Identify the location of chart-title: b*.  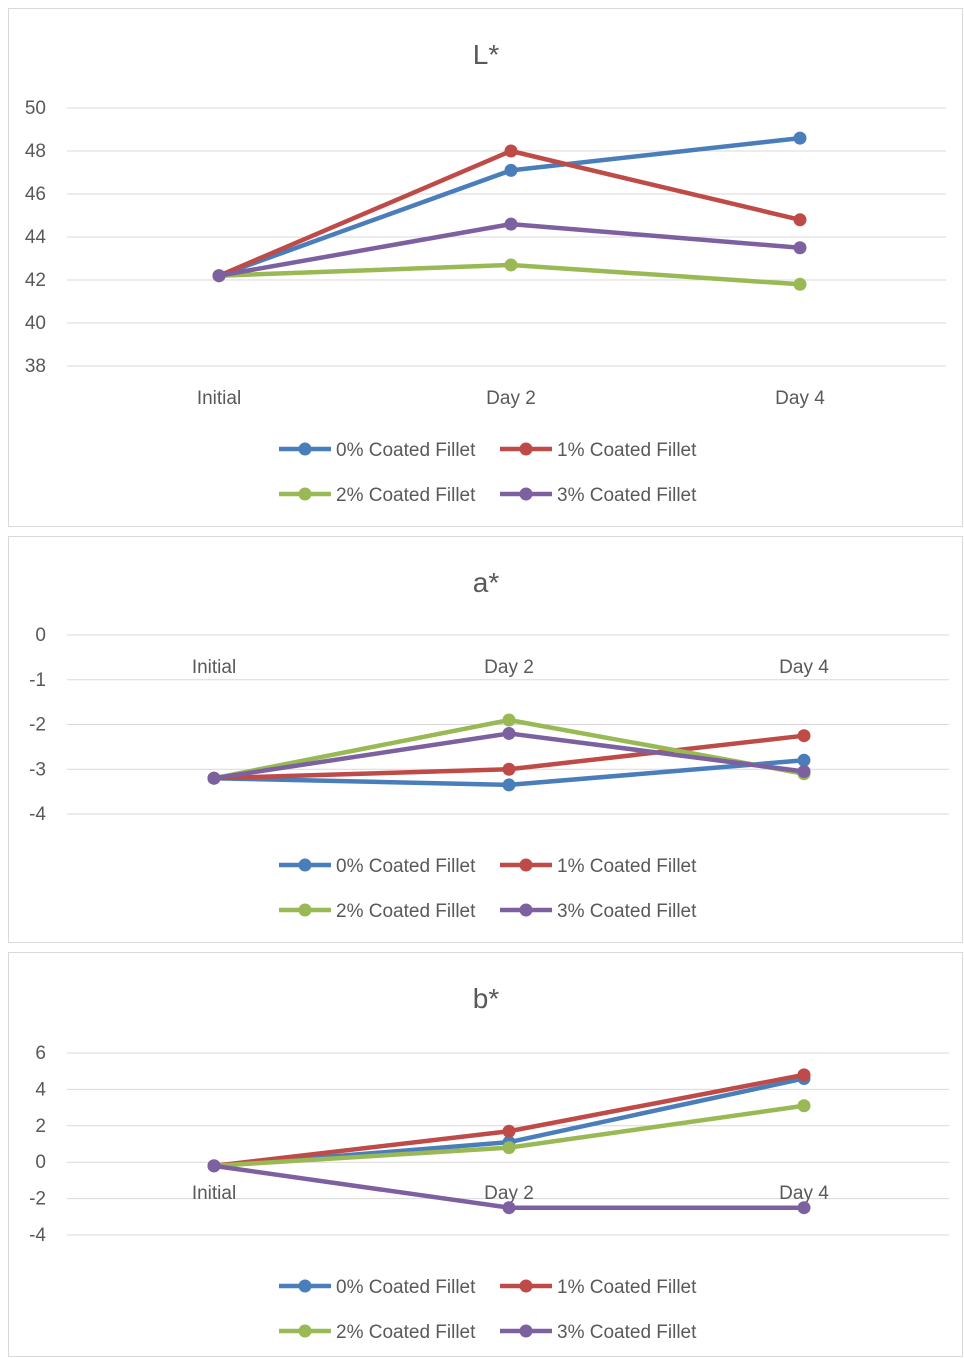
(486, 998).